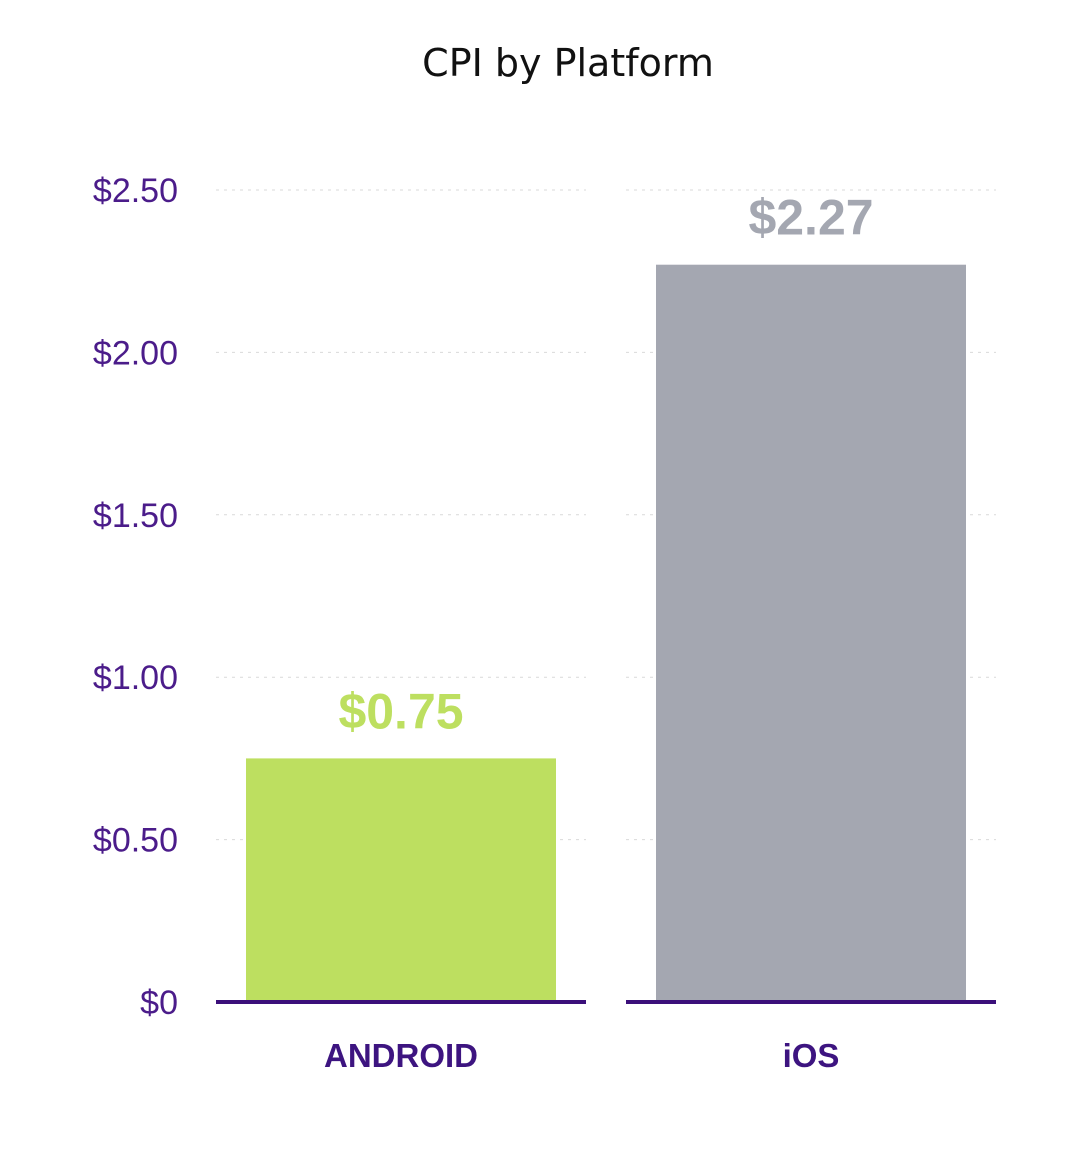 The height and width of the screenshot is (1152, 1076). Describe the element at coordinates (135, 597) in the screenshot. I see `y-axis-tick-labels: $0 $0.50 $1.00 $1.50 $2.00 $2.50` at that location.